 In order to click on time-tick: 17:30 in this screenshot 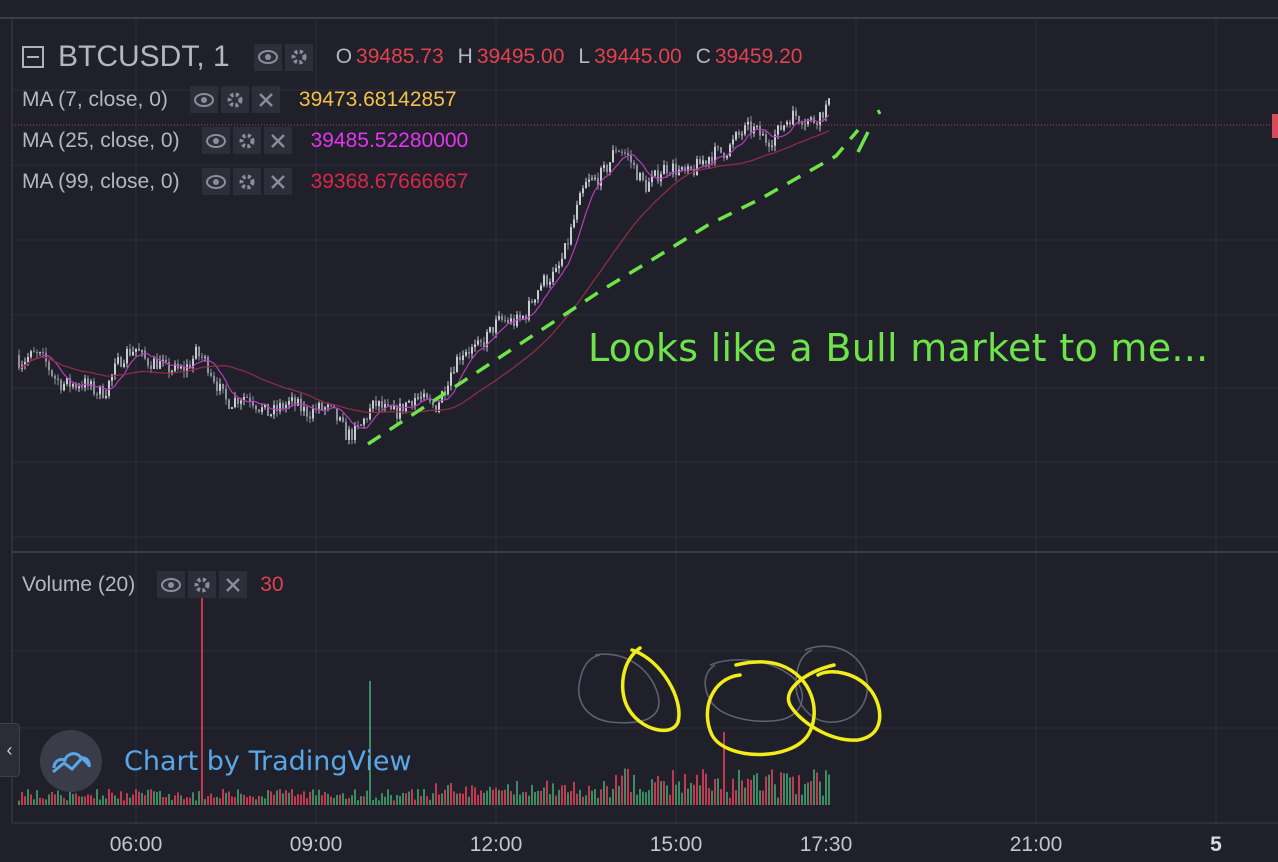, I will do `click(826, 844)`.